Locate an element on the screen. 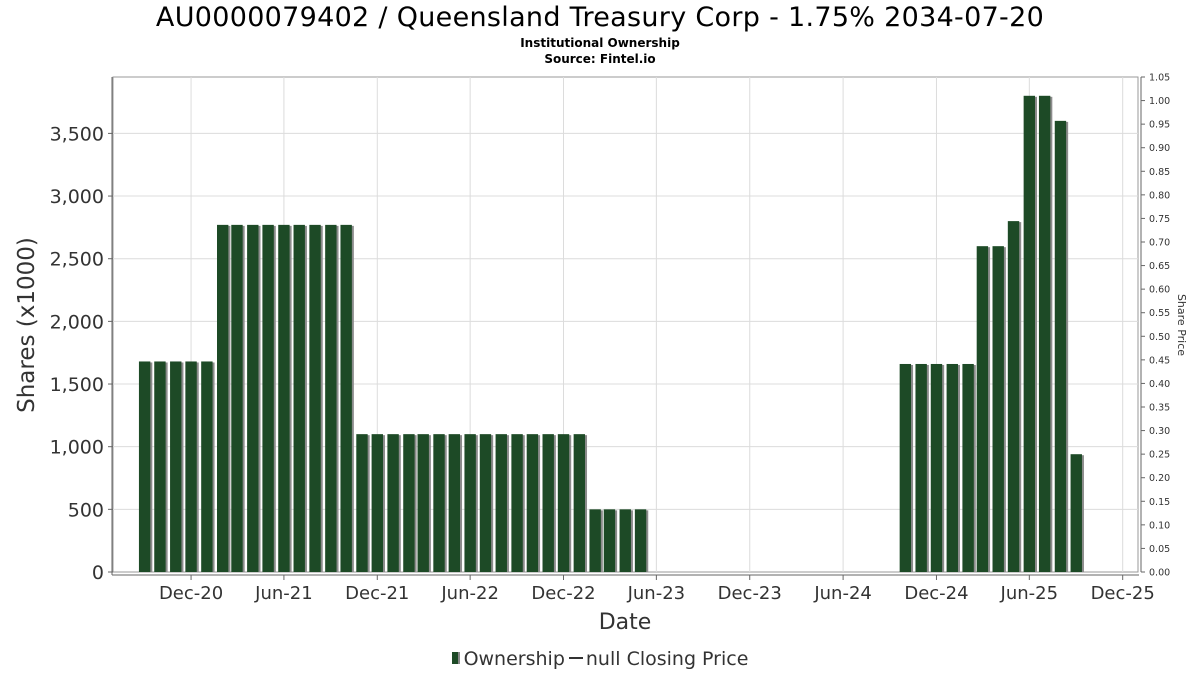 Image resolution: width=1200 pixels, height=675 pixels. y-axis-label: Shares (x1000) is located at coordinates (27, 325).